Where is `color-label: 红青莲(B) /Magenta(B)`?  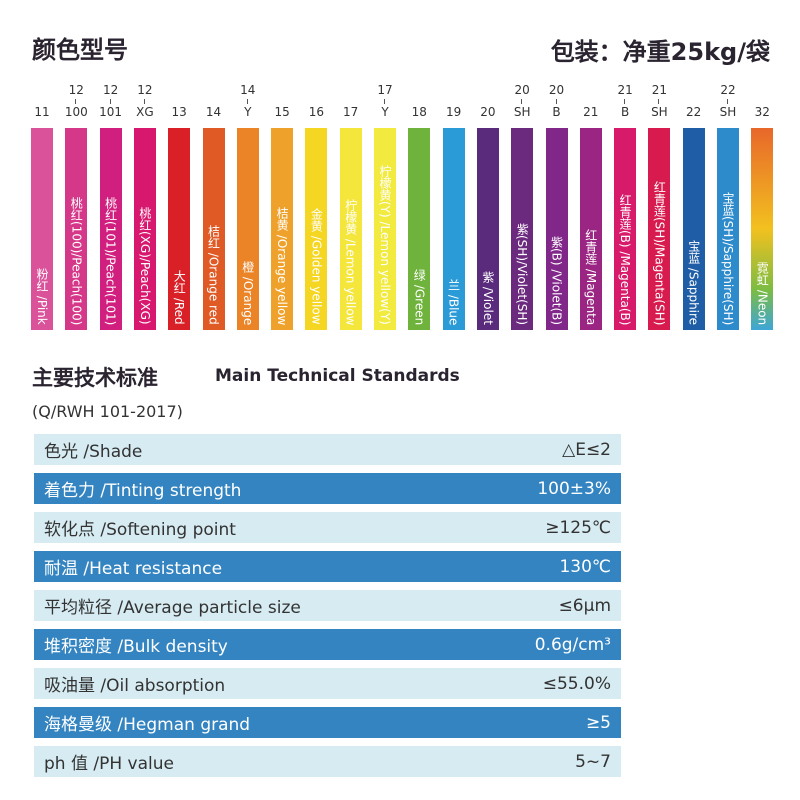
color-label: 红青莲(B) /Magenta(B) is located at coordinates (625, 259).